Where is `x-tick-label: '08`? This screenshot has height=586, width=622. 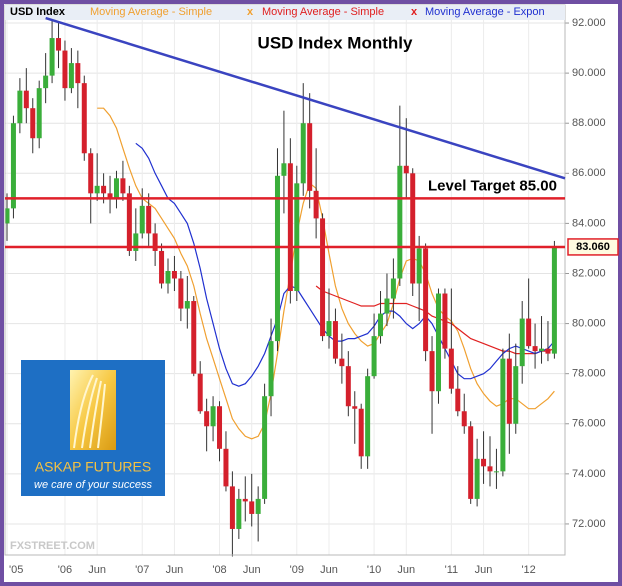 x-tick-label: '08 is located at coordinates (219, 570).